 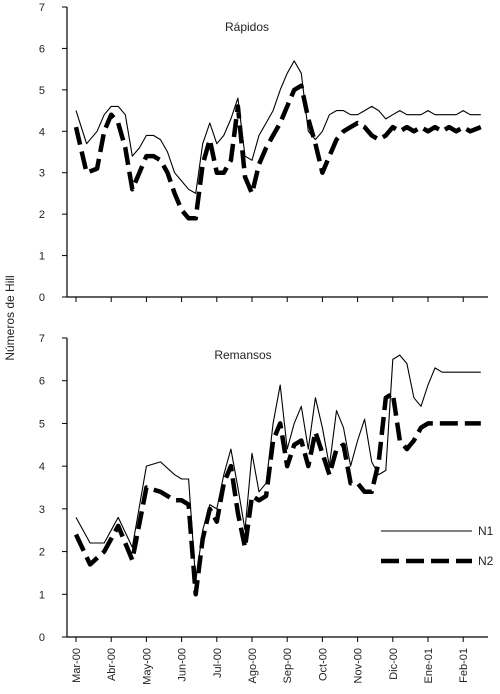 What do you see at coordinates (288, 665) in the screenshot?
I see `x-tick-label: Sep-00` at bounding box center [288, 665].